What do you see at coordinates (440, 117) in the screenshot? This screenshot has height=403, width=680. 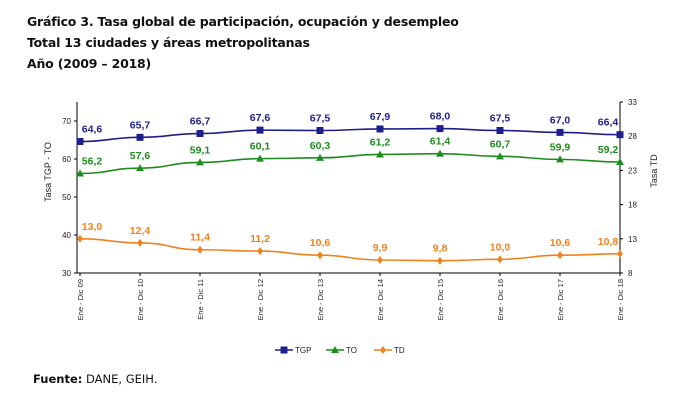 I see `data-label: 68,0` at bounding box center [440, 117].